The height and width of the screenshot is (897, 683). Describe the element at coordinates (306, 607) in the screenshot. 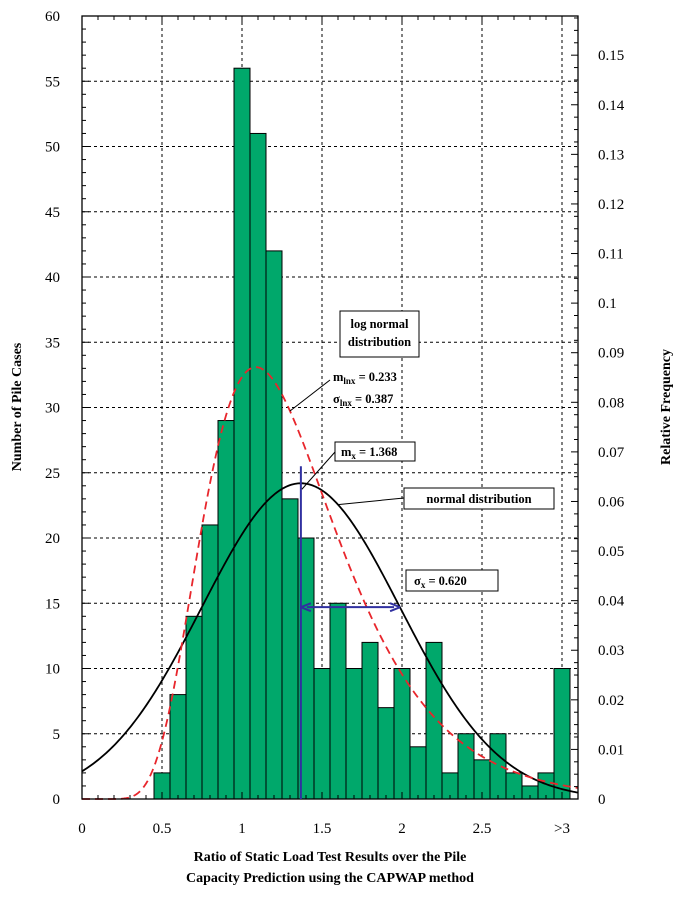

I see `sigma-arrow-head-left` at that location.